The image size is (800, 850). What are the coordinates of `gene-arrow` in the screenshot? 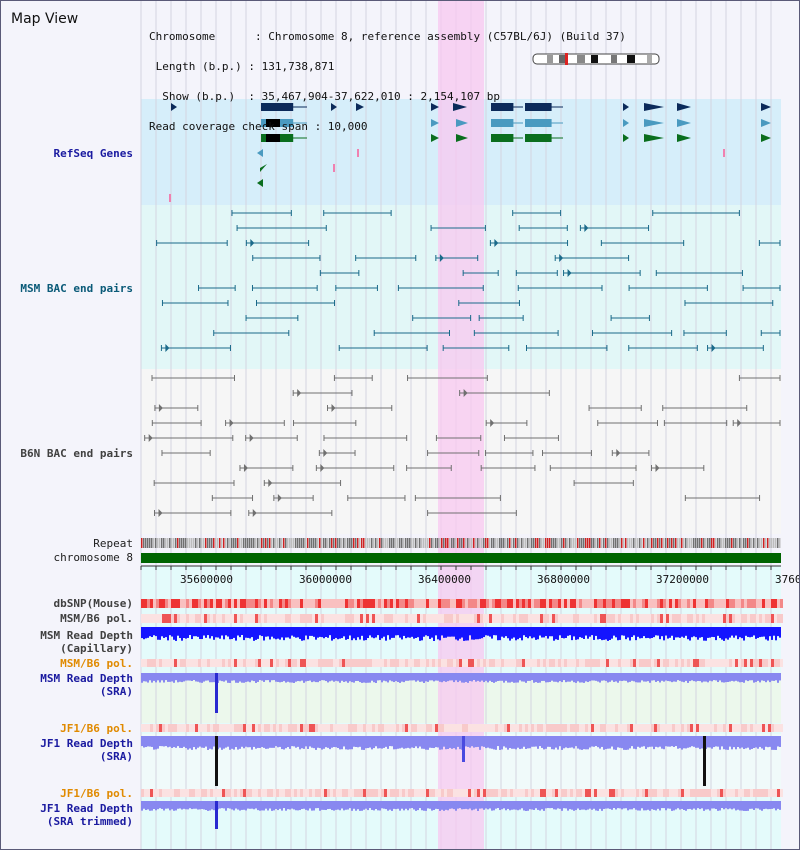 It's located at (626, 138).